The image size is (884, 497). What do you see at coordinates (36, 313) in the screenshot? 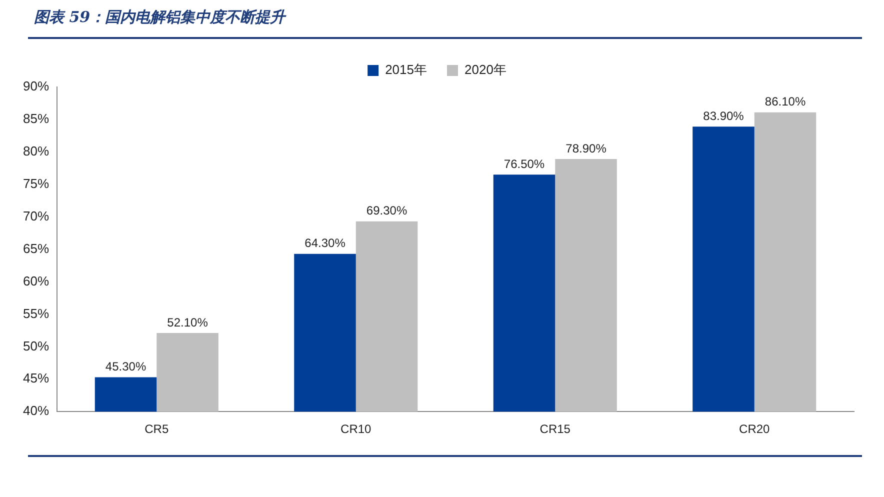
I see `y-tick-label: 55%` at bounding box center [36, 313].